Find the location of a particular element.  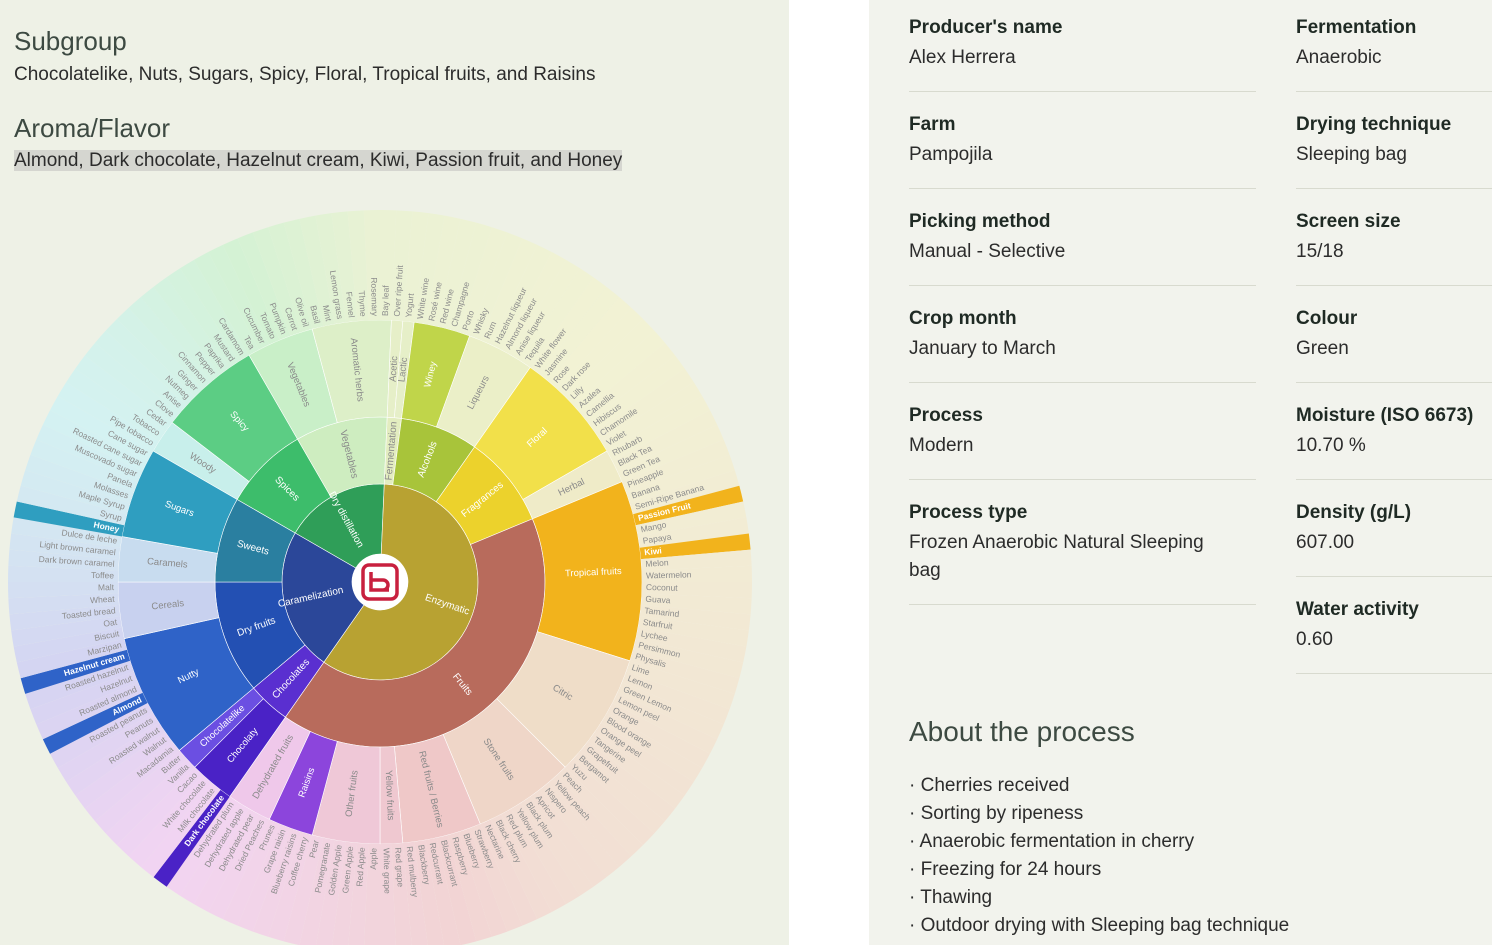

flavor-label: Yogurt is located at coordinates (409, 305).